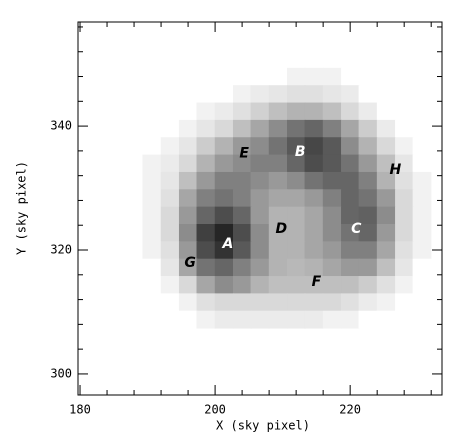  I want to click on y-tick-label: 320, so click(61, 250).